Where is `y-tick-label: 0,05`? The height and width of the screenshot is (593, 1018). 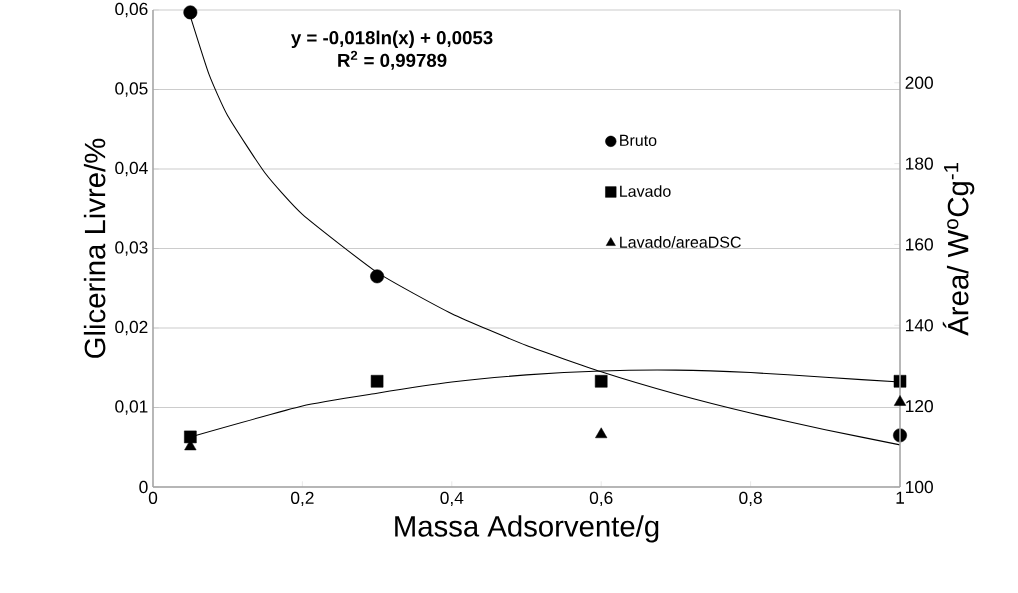
y-tick-label: 0,05 is located at coordinates (131, 89).